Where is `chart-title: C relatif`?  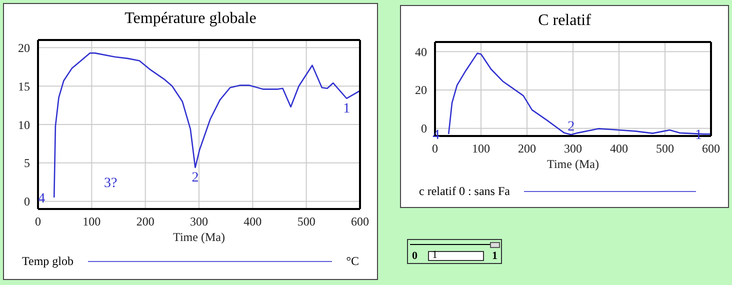 chart-title: C relatif is located at coordinates (564, 21).